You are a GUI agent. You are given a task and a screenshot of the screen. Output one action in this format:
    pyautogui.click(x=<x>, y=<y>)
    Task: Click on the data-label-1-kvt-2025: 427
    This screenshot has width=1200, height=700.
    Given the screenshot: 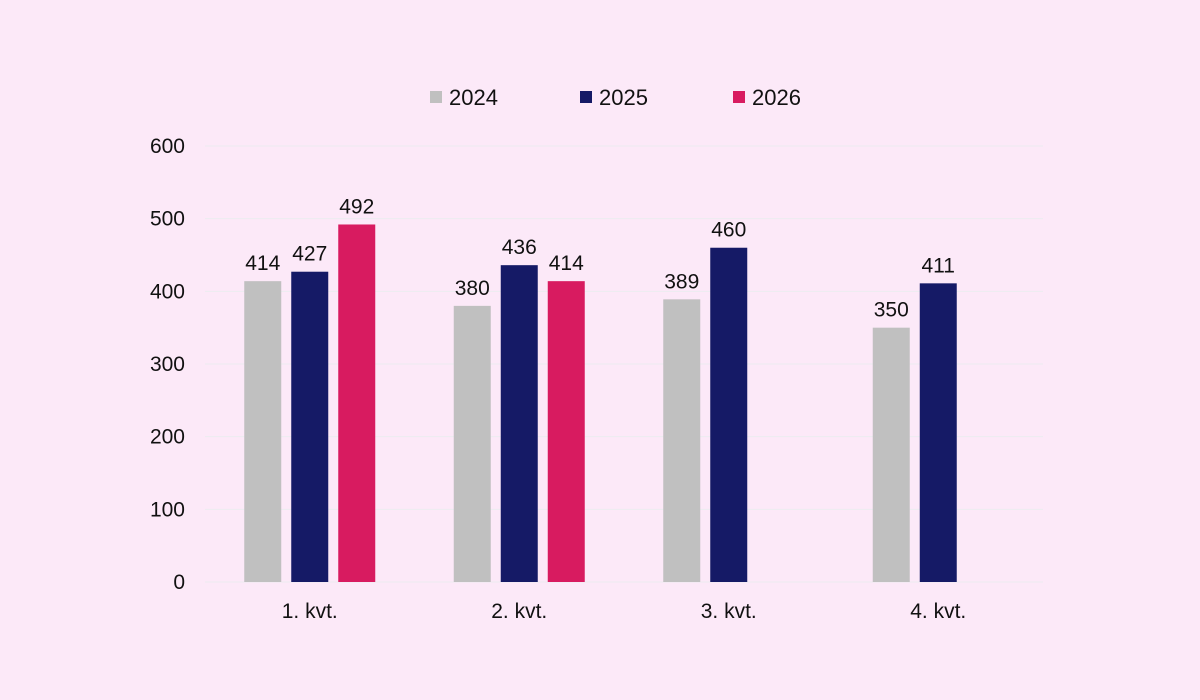 What is the action you would take?
    pyautogui.click(x=309, y=254)
    